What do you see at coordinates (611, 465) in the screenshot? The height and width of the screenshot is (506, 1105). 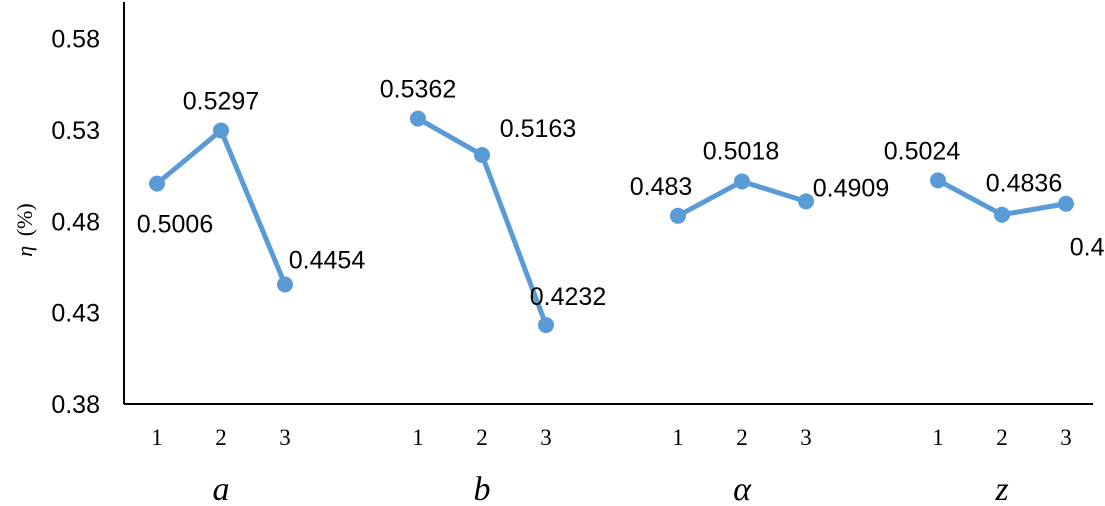 I see `x-tick-labels: 1 2 3 a 1 2 3 b 1 2 3 α 1 2 3 z` at bounding box center [611, 465].